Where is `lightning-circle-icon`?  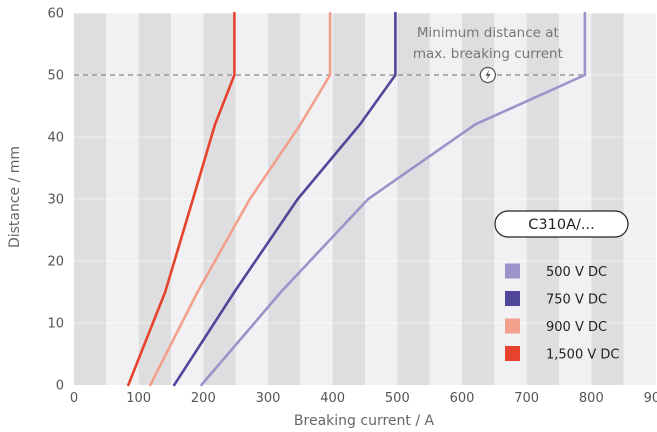
lightning-circle-icon is located at coordinates (487, 75).